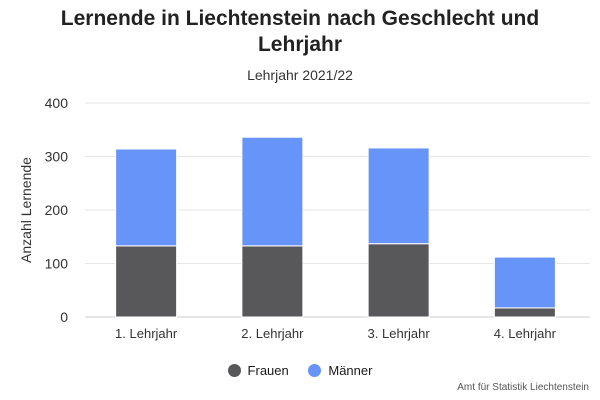 The image size is (600, 400). I want to click on legend: Frauen Männer, so click(300, 371).